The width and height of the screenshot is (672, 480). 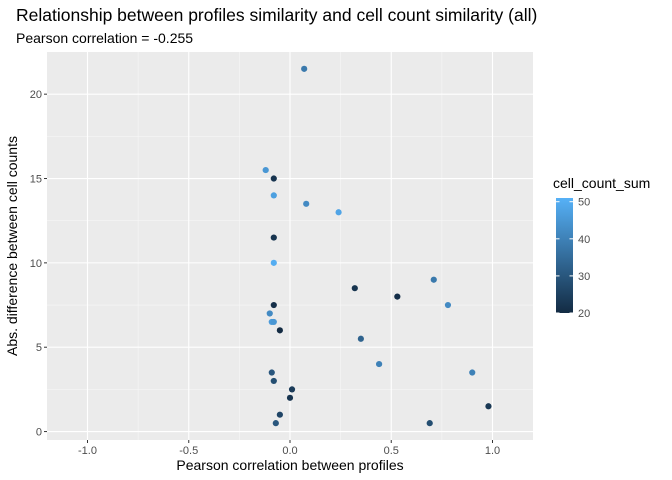 I want to click on color-legend: cell_count_sum 20 30 40 50, so click(x=601, y=247).